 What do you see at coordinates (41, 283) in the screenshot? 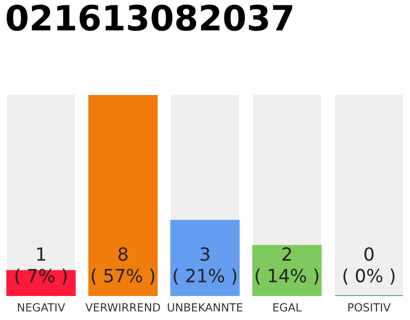
I see `bar` at bounding box center [41, 283].